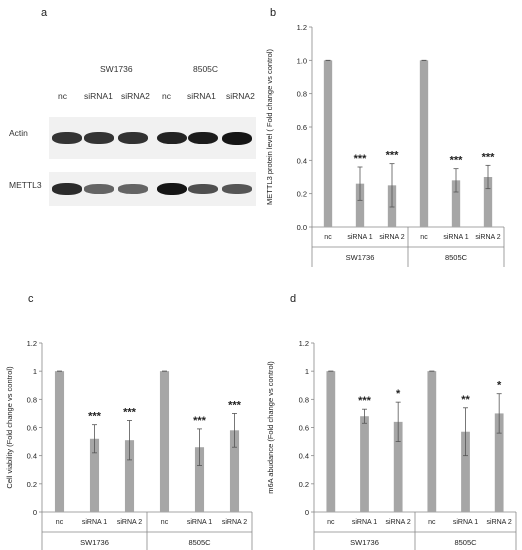 The image size is (522, 550). Describe the element at coordinates (44, 13) in the screenshot. I see `panel-letter-a: a` at that location.